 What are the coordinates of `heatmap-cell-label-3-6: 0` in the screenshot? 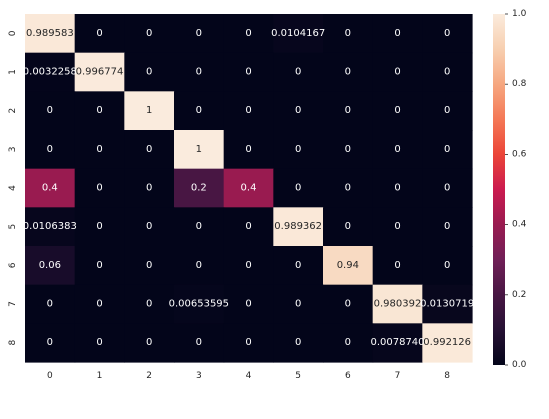 It's located at (348, 149).